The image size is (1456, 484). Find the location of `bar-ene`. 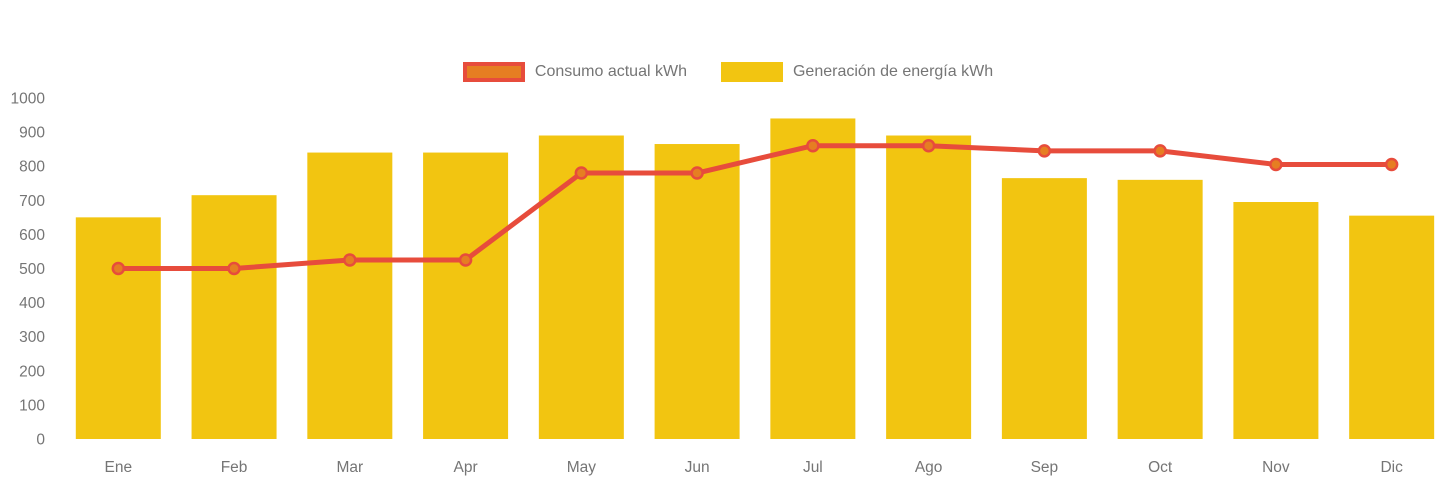

bar-ene is located at coordinates (118, 328).